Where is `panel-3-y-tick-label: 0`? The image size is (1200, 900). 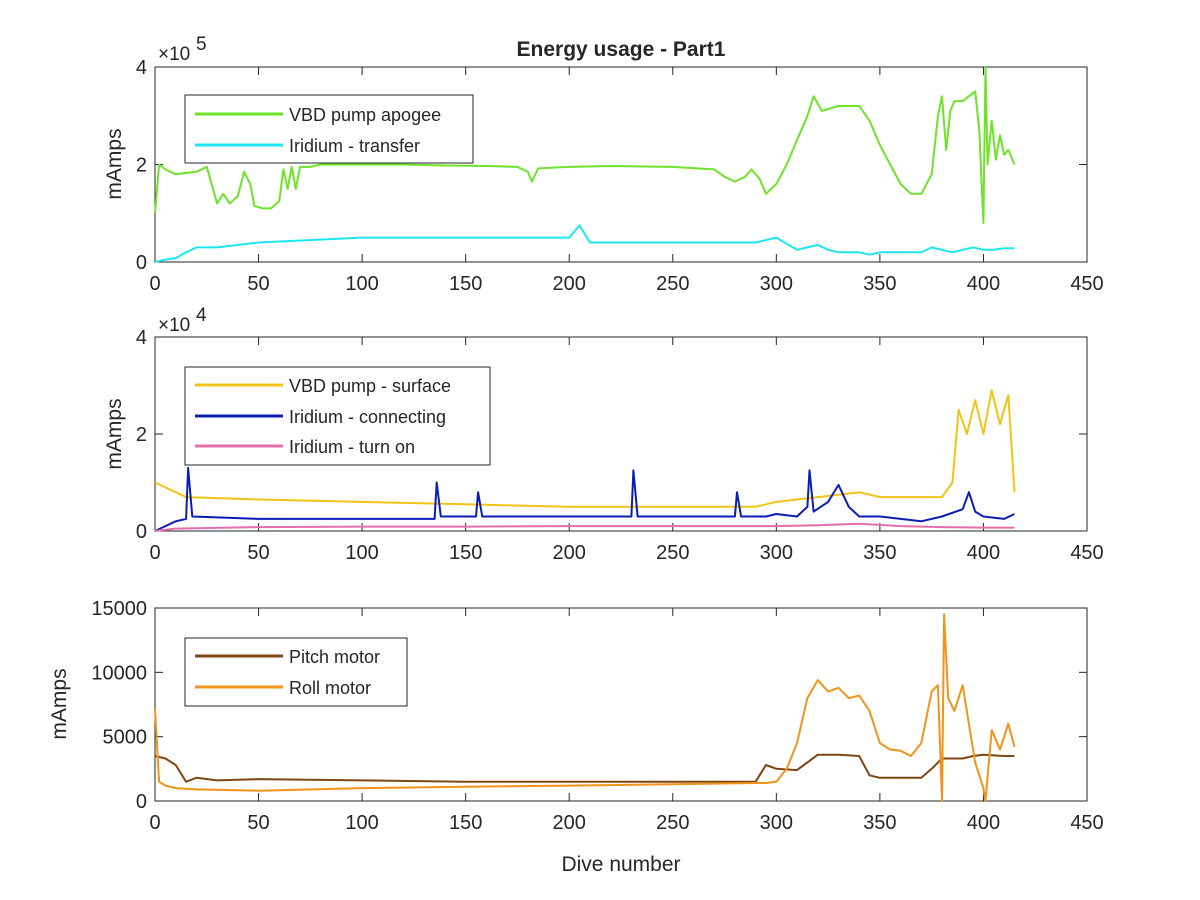 panel-3-y-tick-label: 0 is located at coordinates (141, 802).